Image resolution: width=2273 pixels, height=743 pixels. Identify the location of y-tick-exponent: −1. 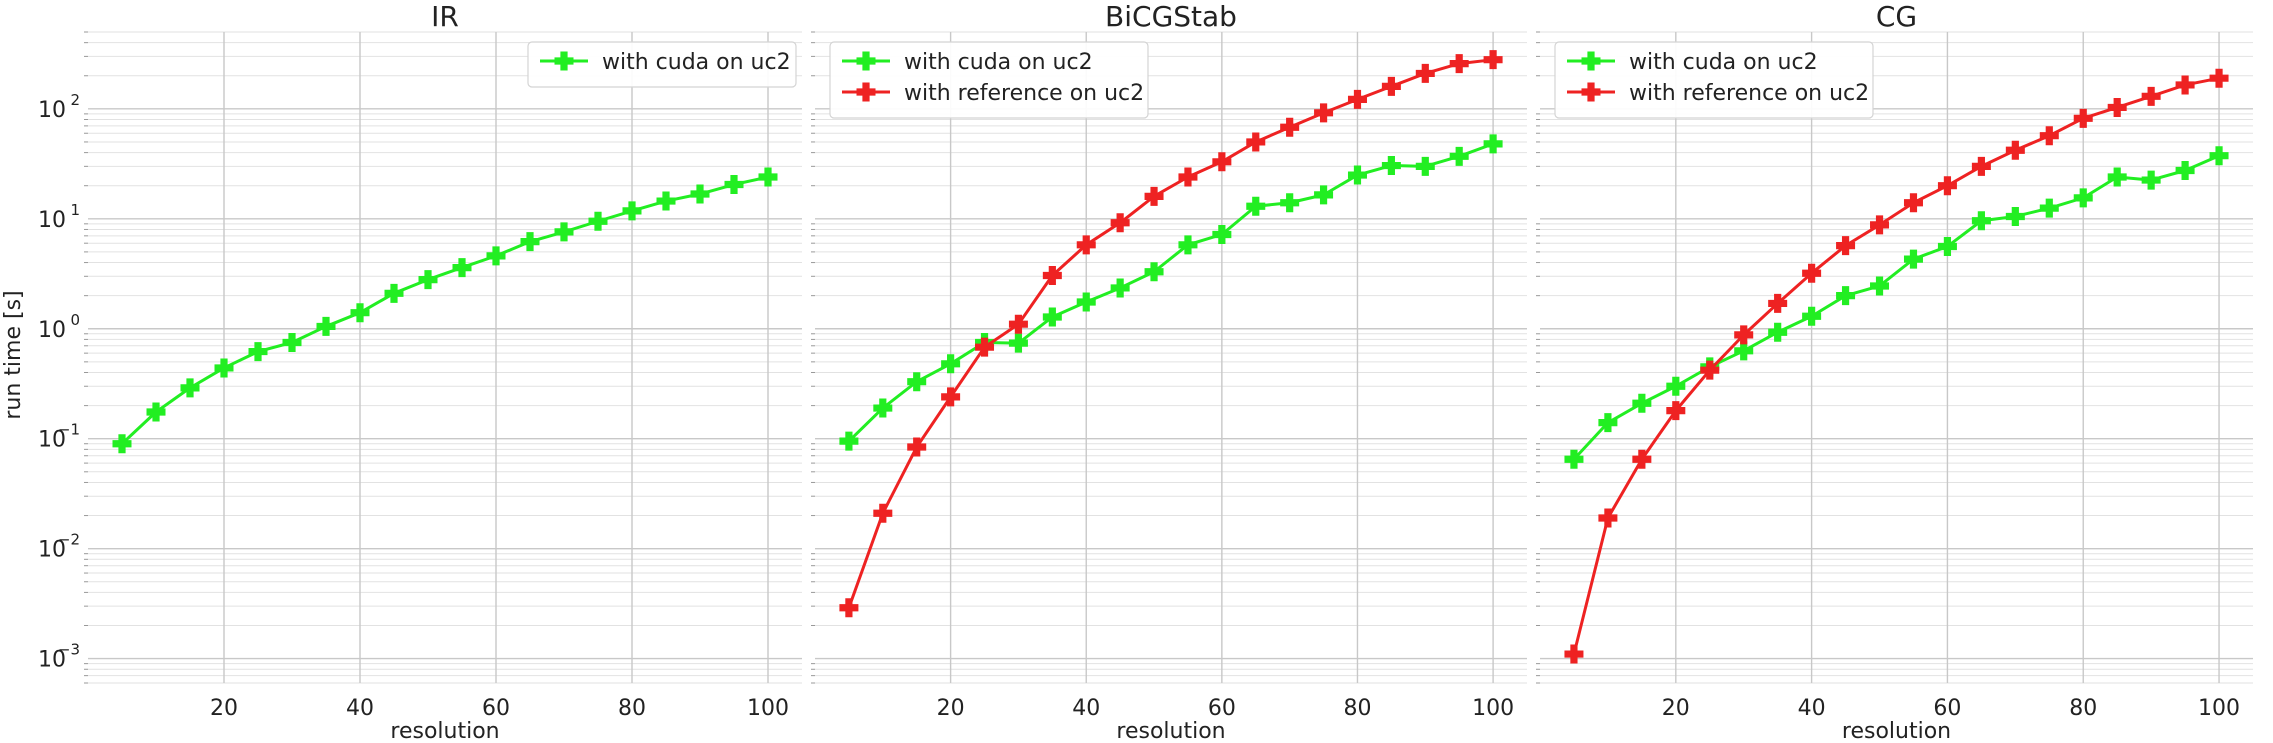
(69, 430).